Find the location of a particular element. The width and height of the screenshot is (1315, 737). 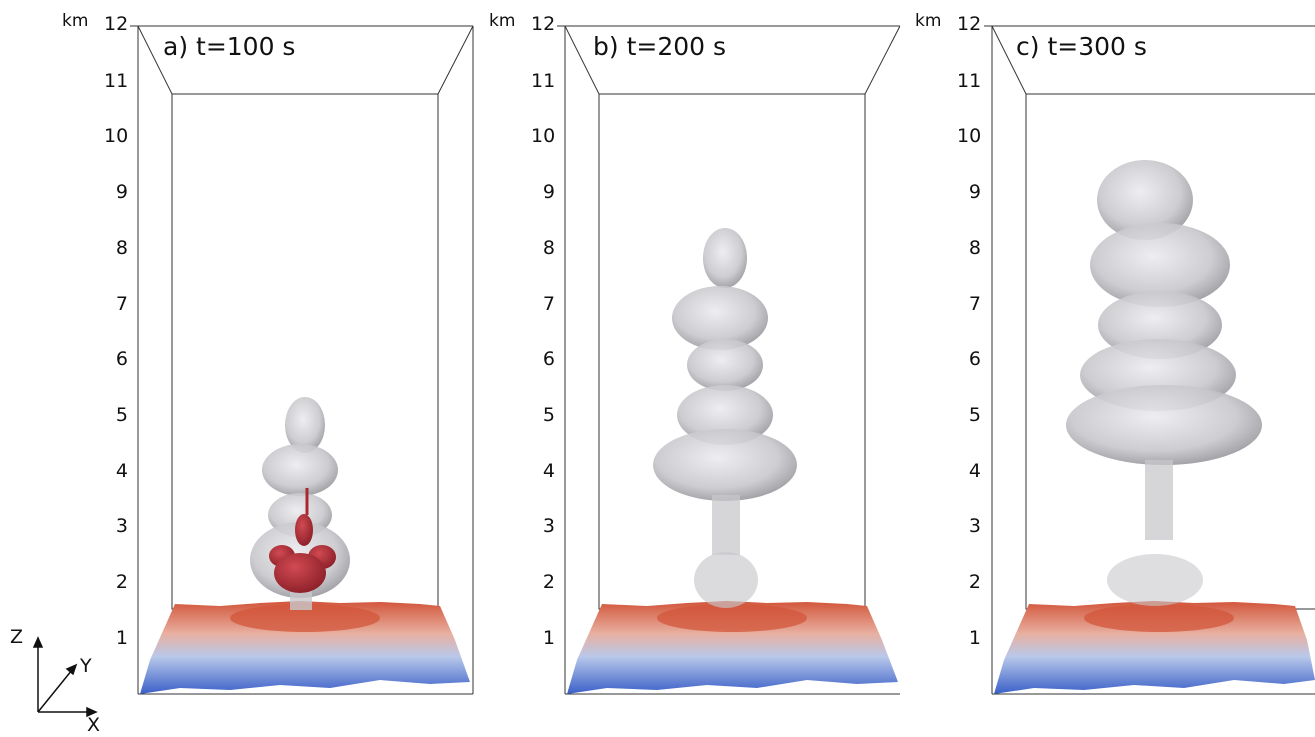

plume-core is located at coordinates (302, 540).